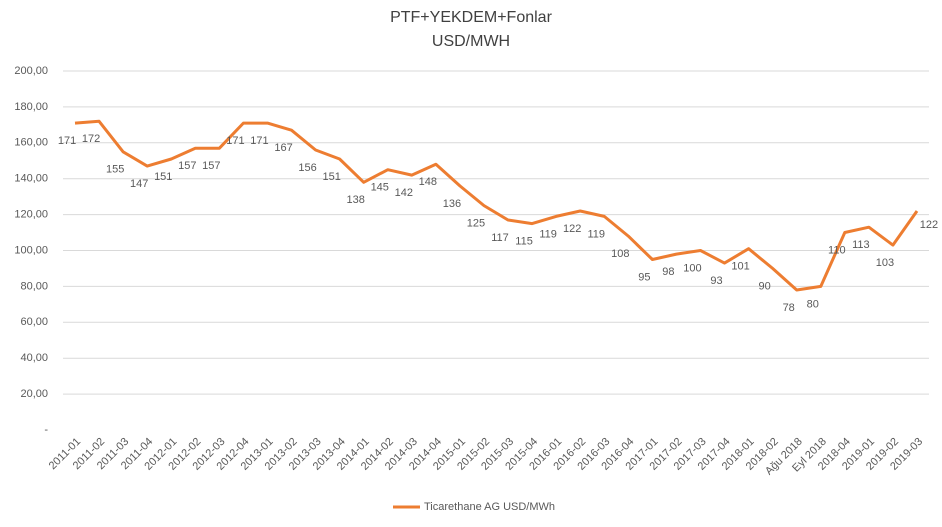 Image resolution: width=942 pixels, height=527 pixels. I want to click on data-label: 113, so click(861, 245).